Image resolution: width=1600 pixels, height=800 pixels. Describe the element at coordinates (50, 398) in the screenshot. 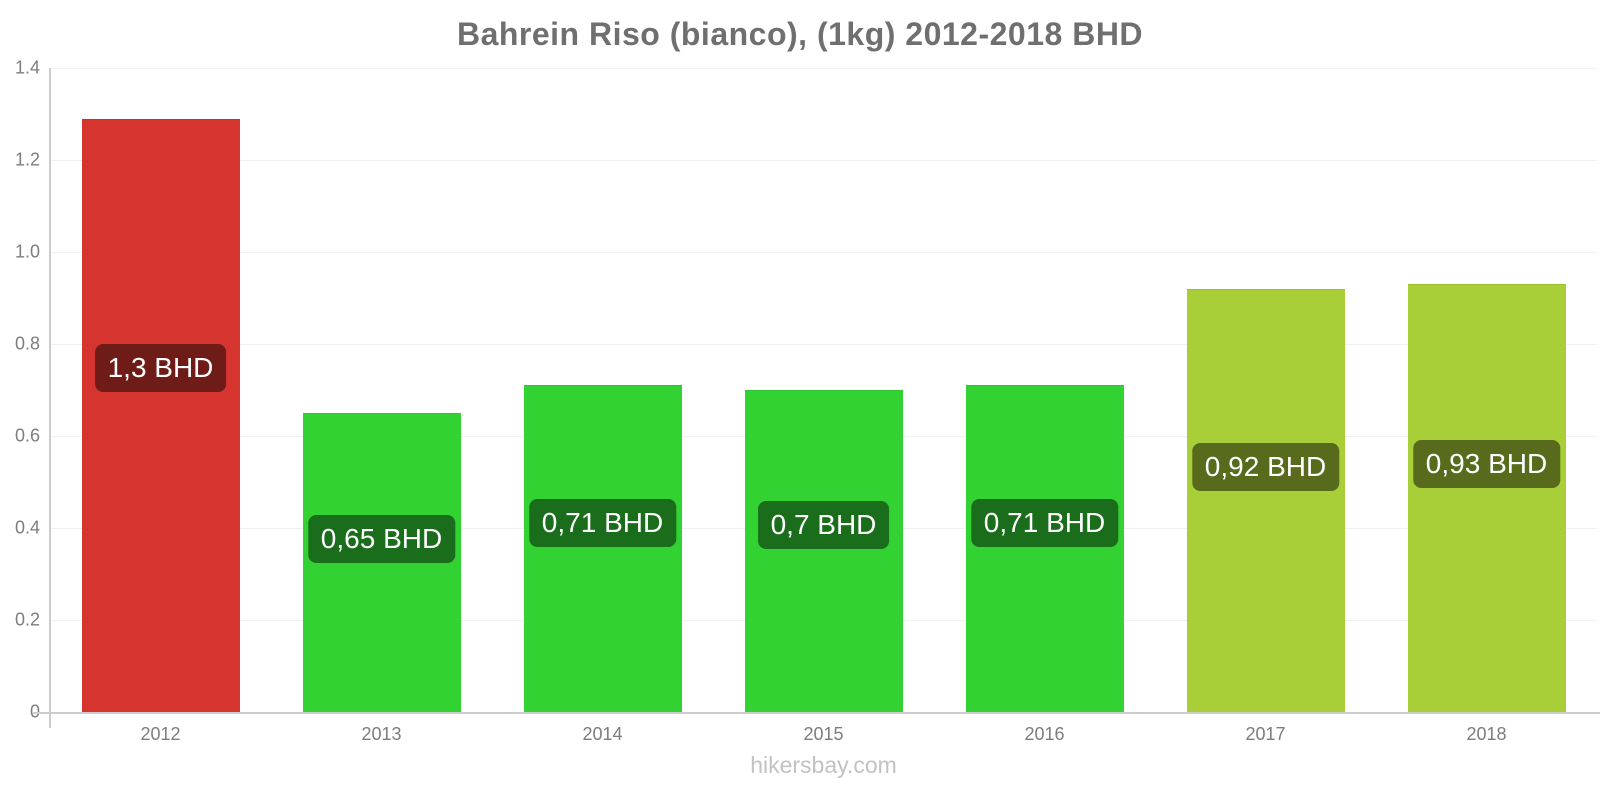

I see `y-axis-line` at that location.